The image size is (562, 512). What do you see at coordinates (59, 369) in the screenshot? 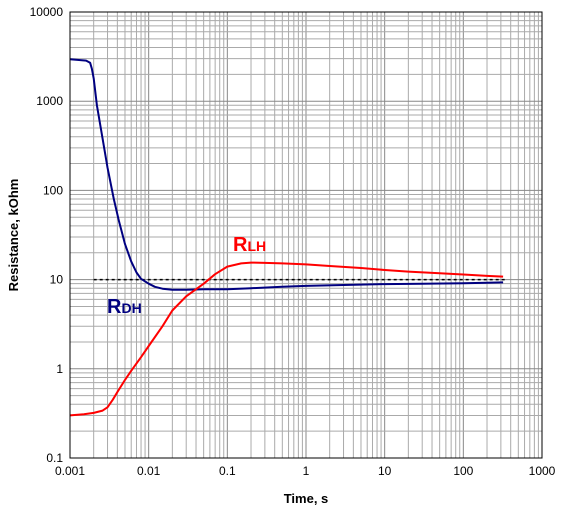
I see `y-tick-label: 1` at bounding box center [59, 369].